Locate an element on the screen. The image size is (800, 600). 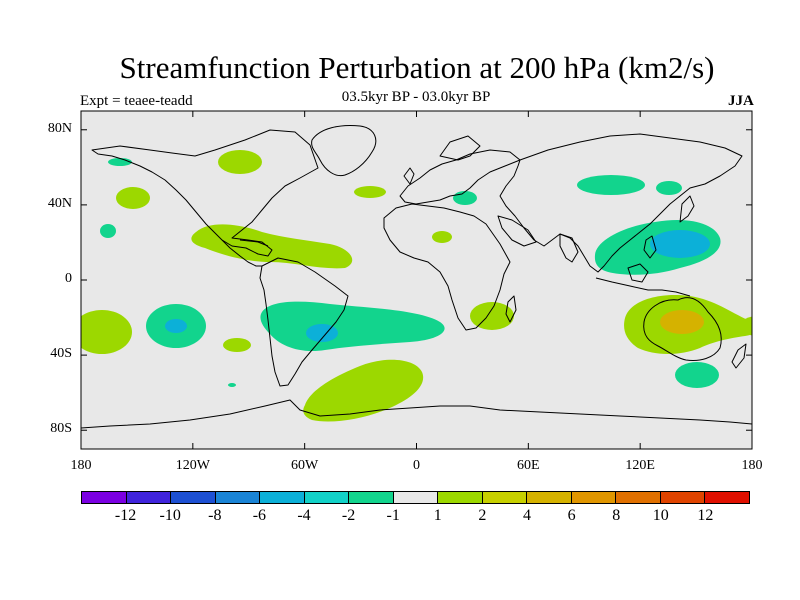
colorbar-label: 2 is located at coordinates (482, 515).